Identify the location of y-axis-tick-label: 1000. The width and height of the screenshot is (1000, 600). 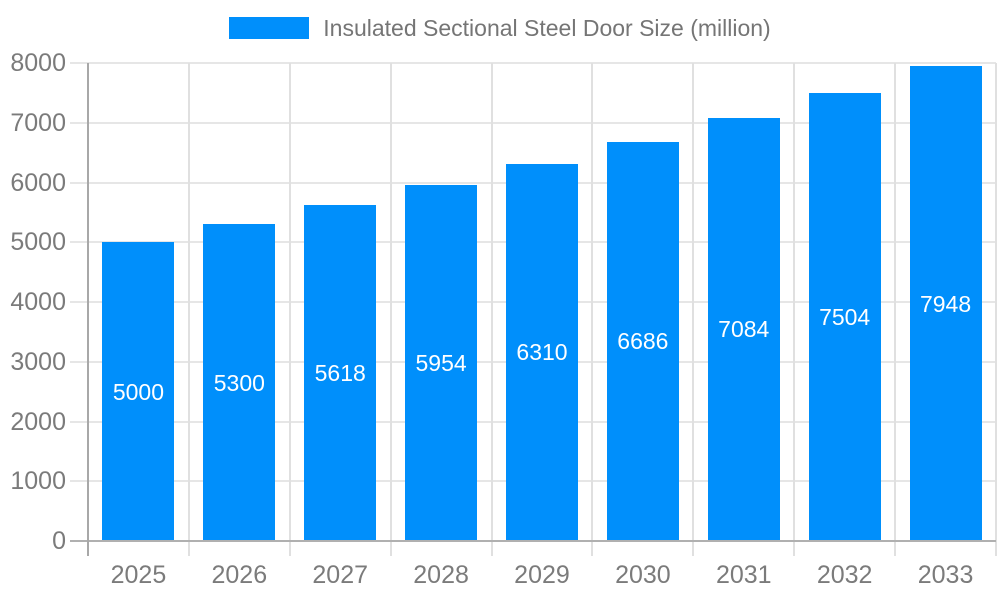
(38, 481).